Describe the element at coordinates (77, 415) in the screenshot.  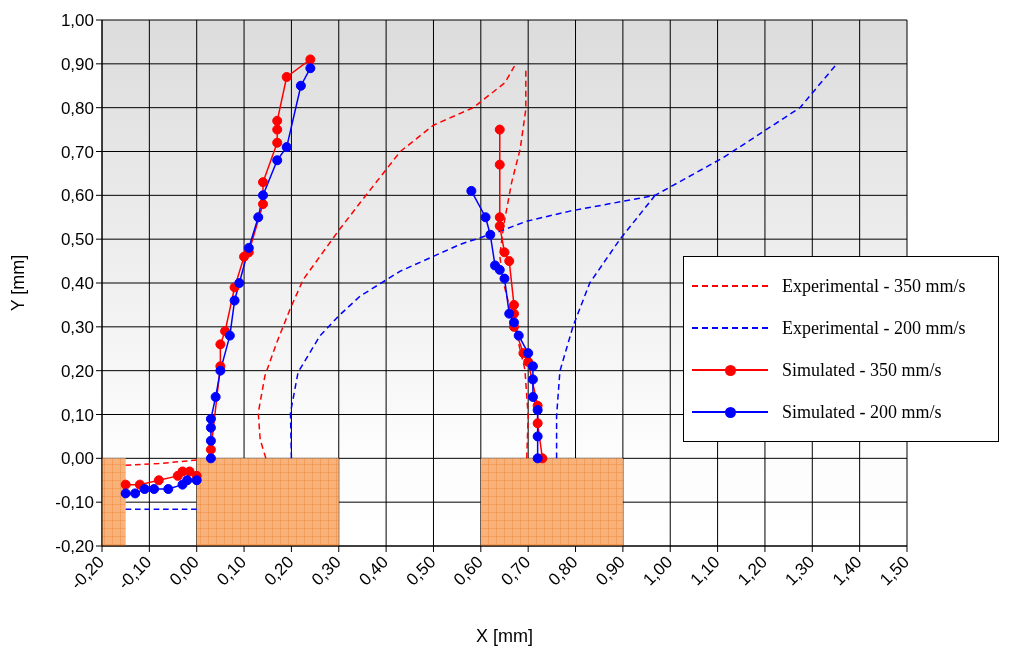
I see `y-tick-label: 0,10` at that location.